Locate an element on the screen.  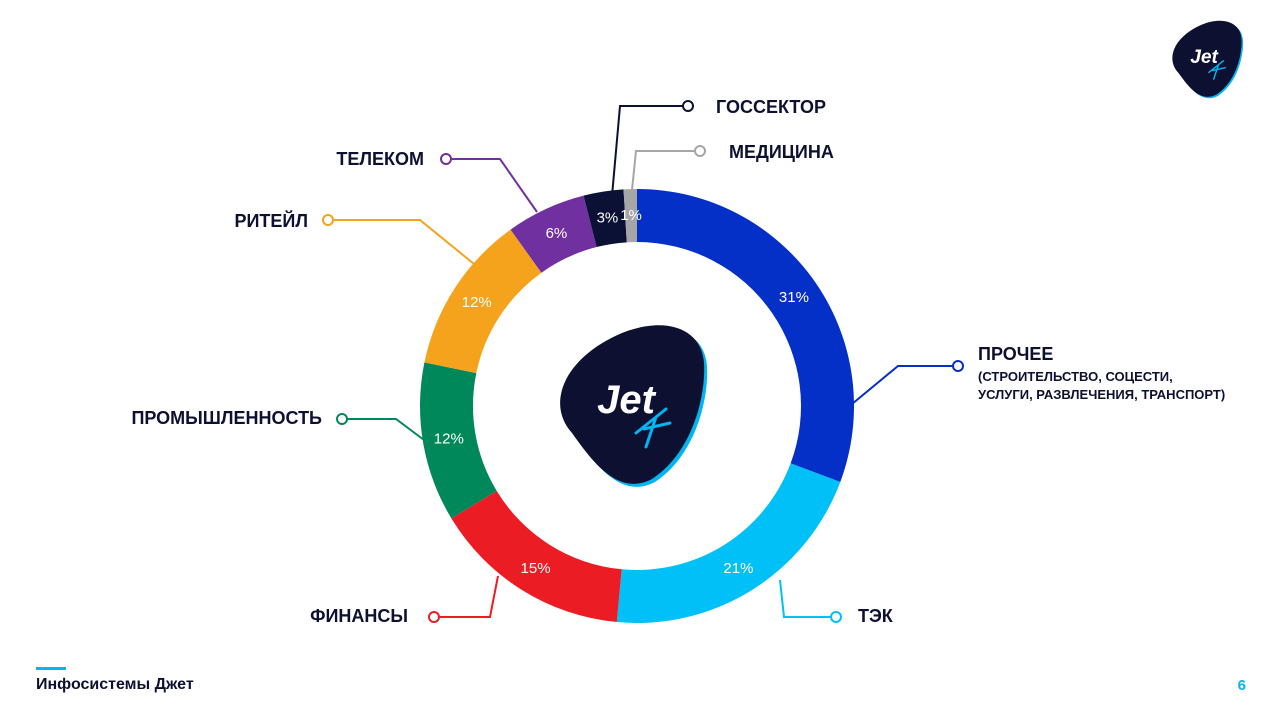
category-label: ТЭК is located at coordinates (876, 616).